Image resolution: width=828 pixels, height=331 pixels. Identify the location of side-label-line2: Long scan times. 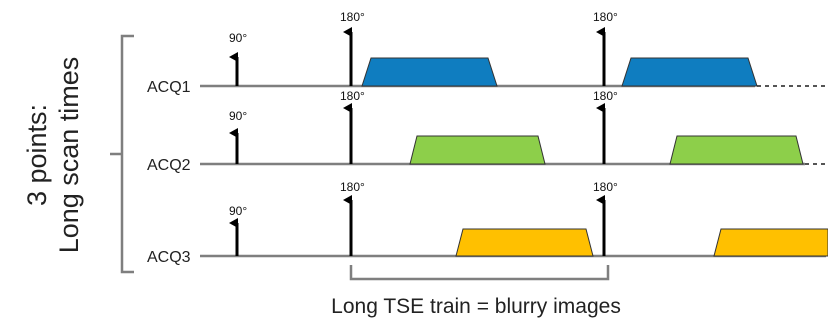
(69, 155).